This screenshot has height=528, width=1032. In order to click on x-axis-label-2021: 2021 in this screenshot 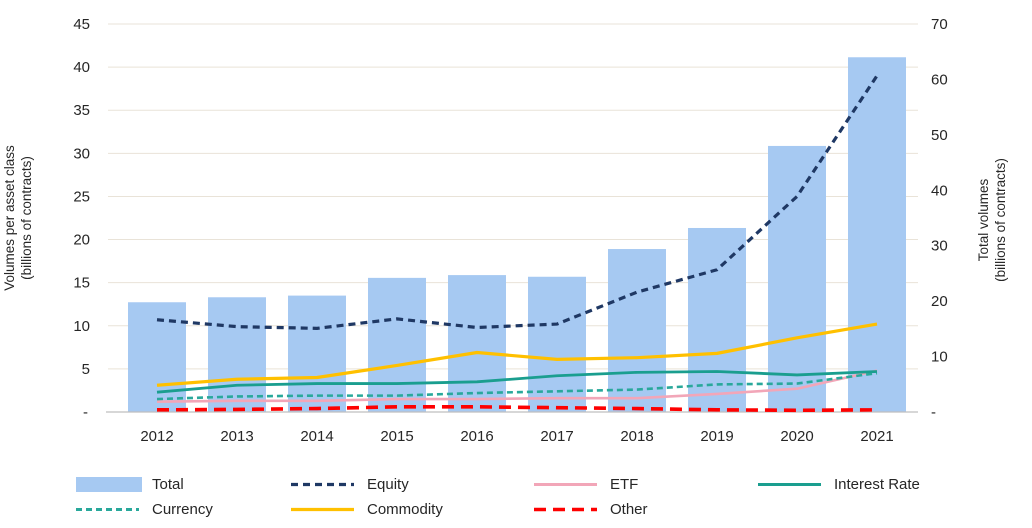, I will do `click(876, 436)`.